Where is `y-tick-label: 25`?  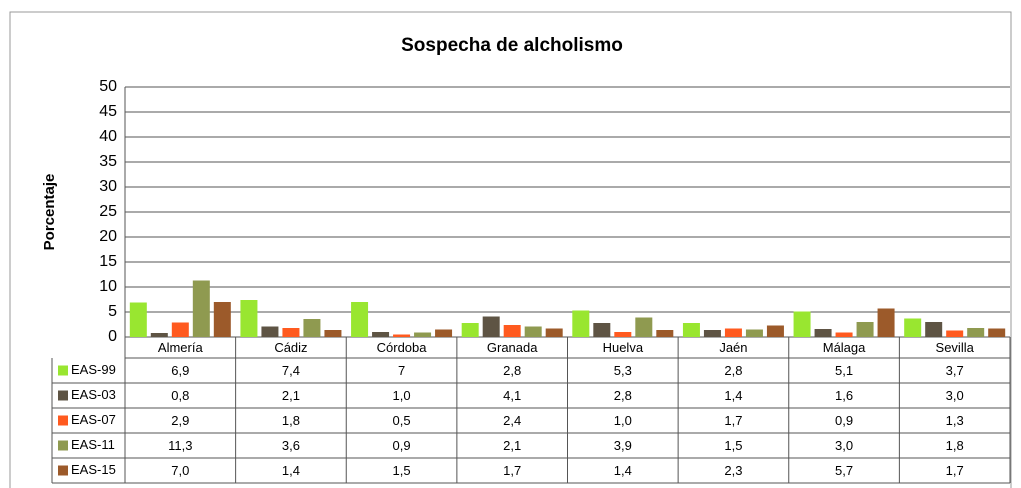 y-tick-label: 25 is located at coordinates (108, 211).